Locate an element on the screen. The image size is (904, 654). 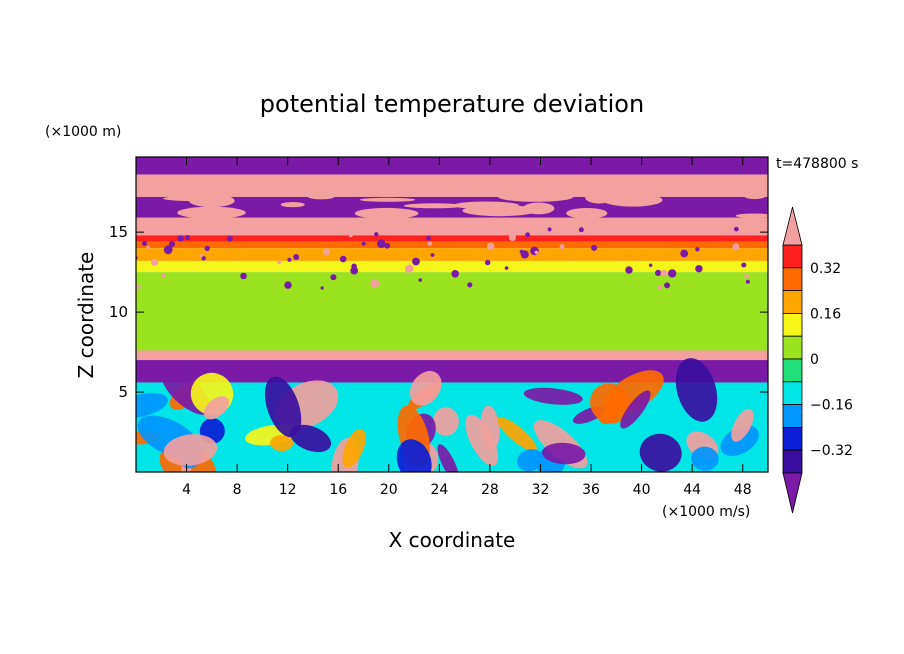
x-tick-label: 36 is located at coordinates (591, 490).